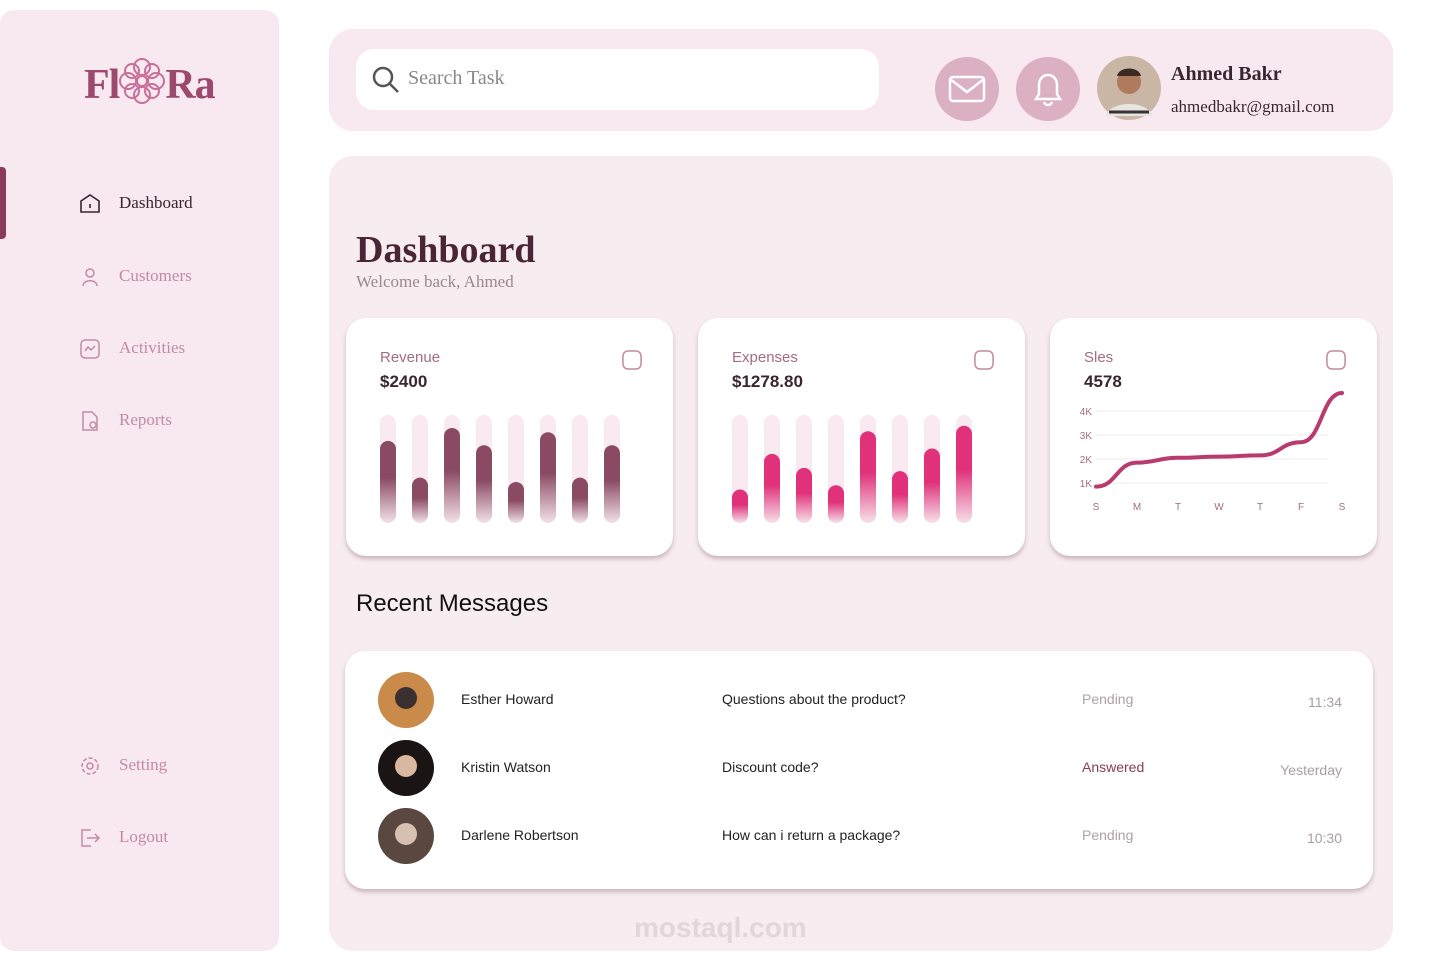 The height and width of the screenshot is (963, 1447). What do you see at coordinates (1219, 440) in the screenshot?
I see `line` at bounding box center [1219, 440].